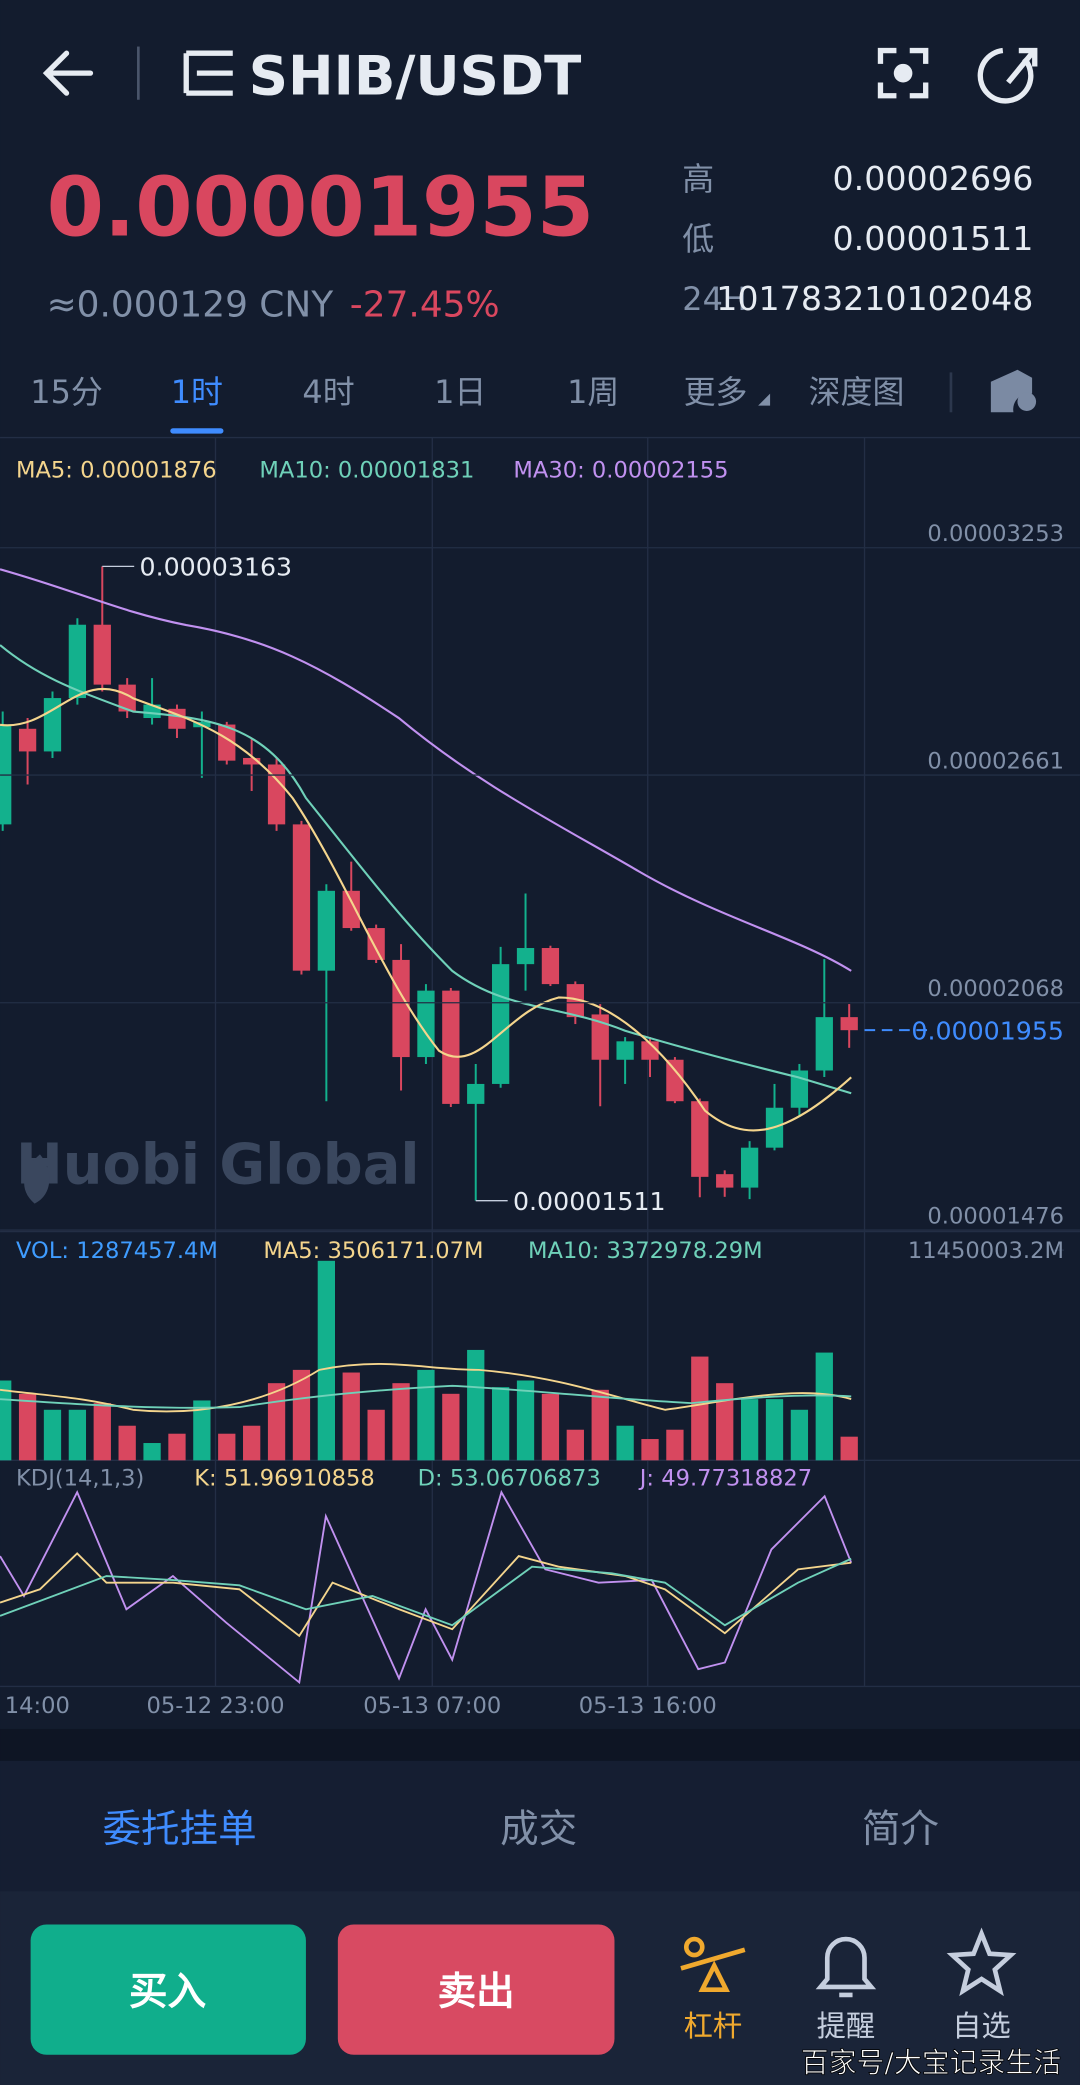 This screenshot has height=2085, width=1080. Describe the element at coordinates (426, 1592) in the screenshot. I see `kdj-d-line` at that location.